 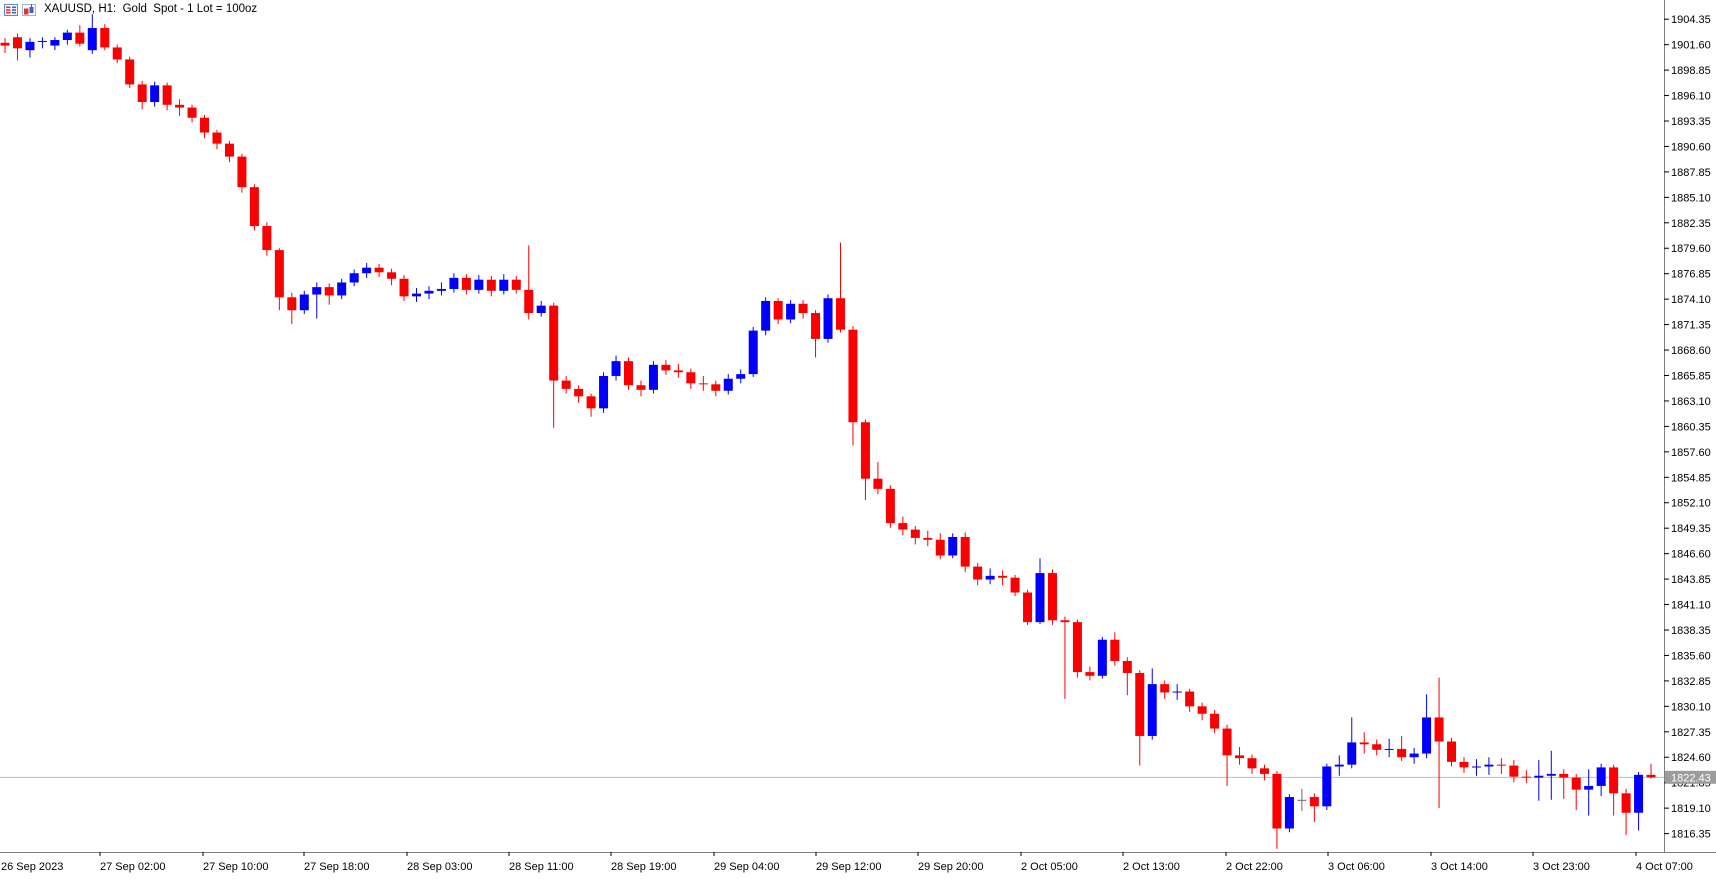 I want to click on time-tick-label: 2 Oct 13:00, so click(x=1151, y=867).